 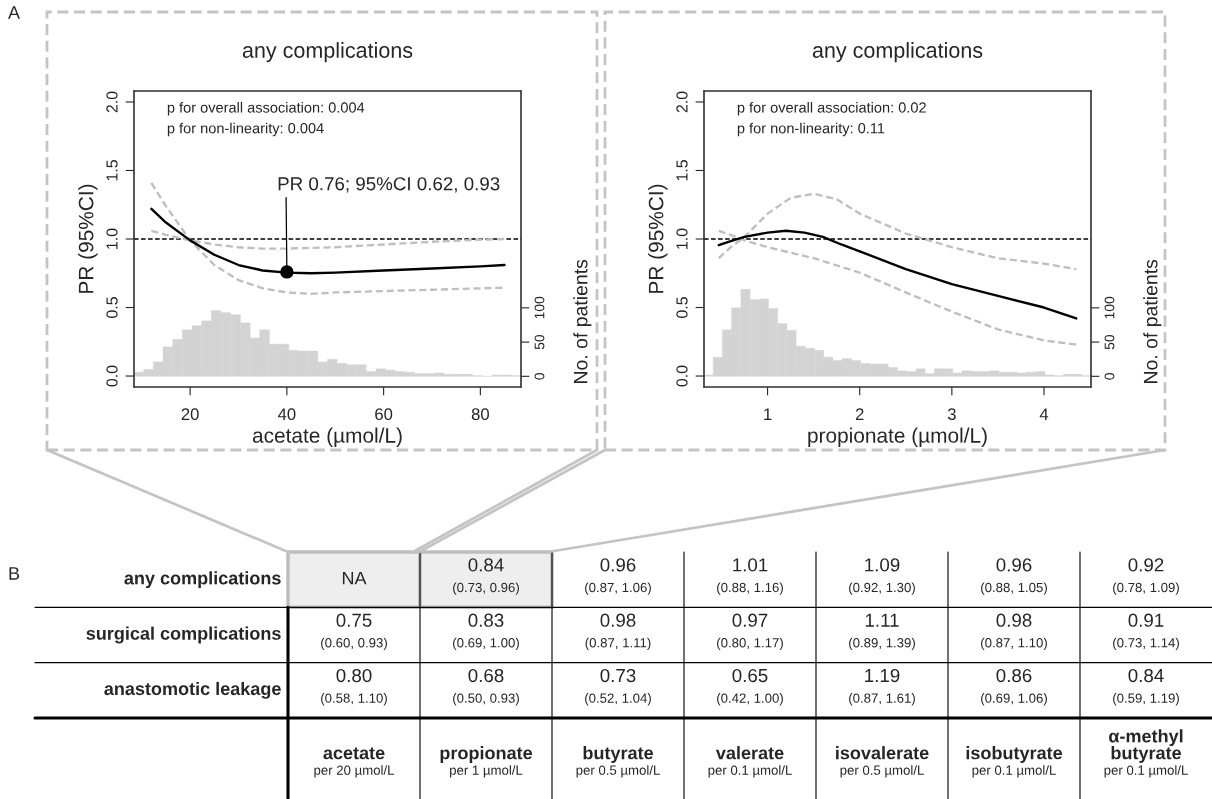 I want to click on text: 0.80 (0.58, 1.10), so click(x=354, y=687).